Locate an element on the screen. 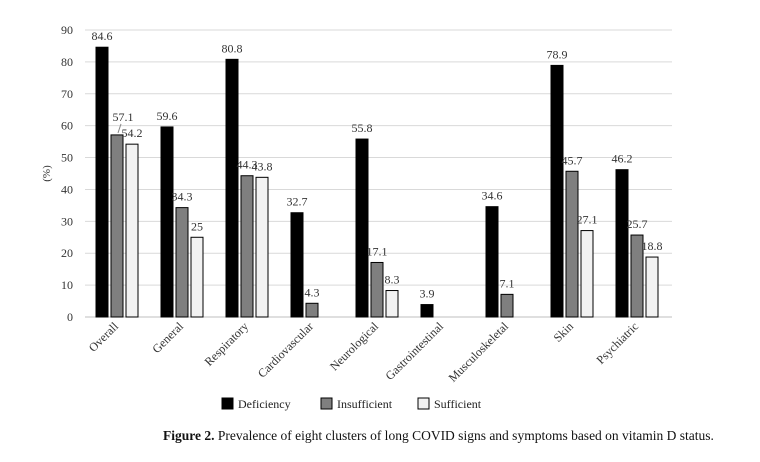 The height and width of the screenshot is (462, 760). legend-label: Insufficient is located at coordinates (365, 404).